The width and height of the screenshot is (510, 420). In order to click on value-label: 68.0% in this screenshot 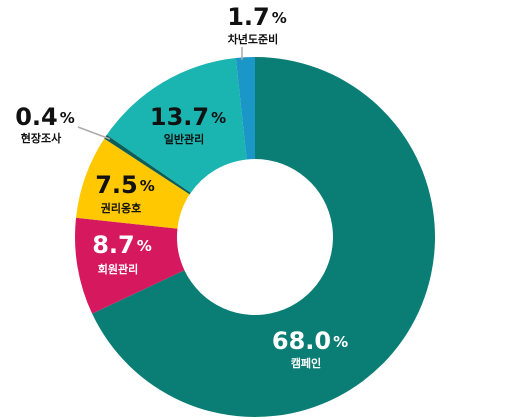, I will do `click(310, 341)`.